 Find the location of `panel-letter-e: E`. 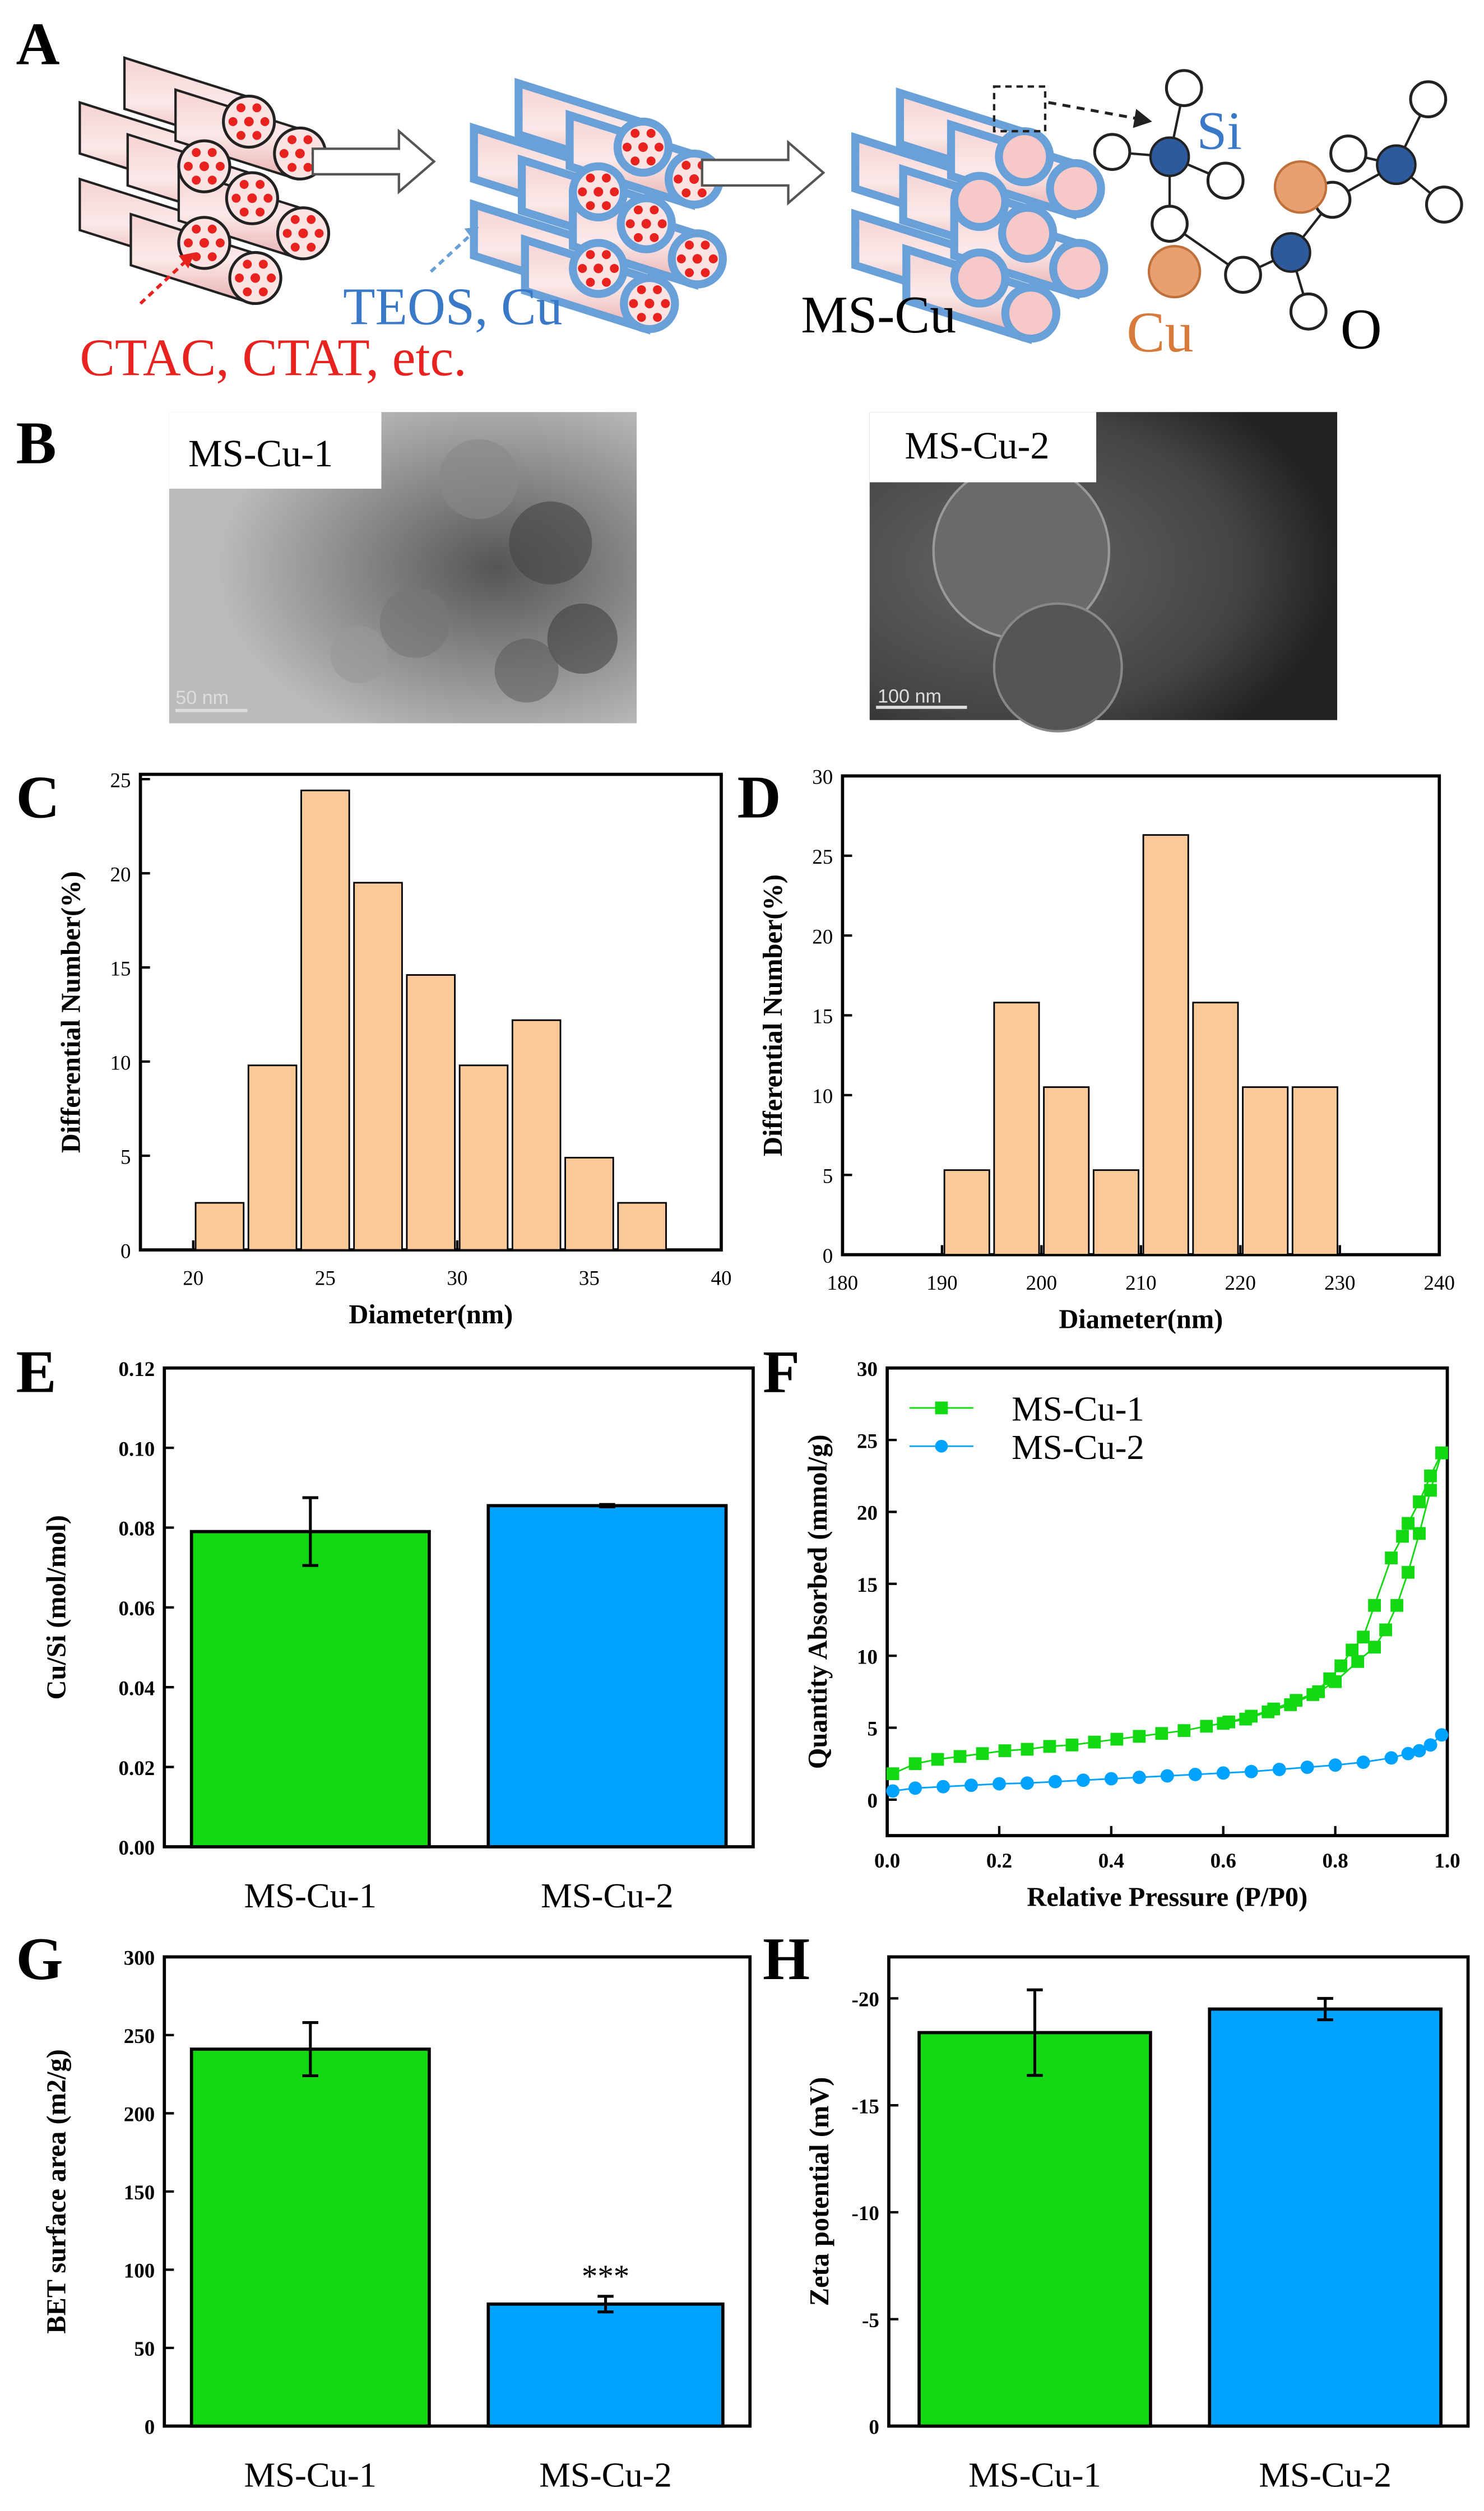

panel-letter-e: E is located at coordinates (36, 1371).